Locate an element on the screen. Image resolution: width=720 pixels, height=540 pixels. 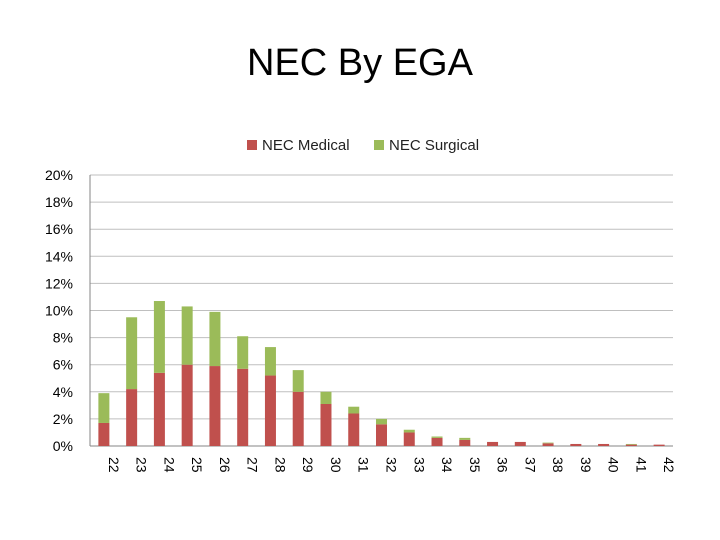
legend-swatch-nec-medical is located at coordinates (252, 145).